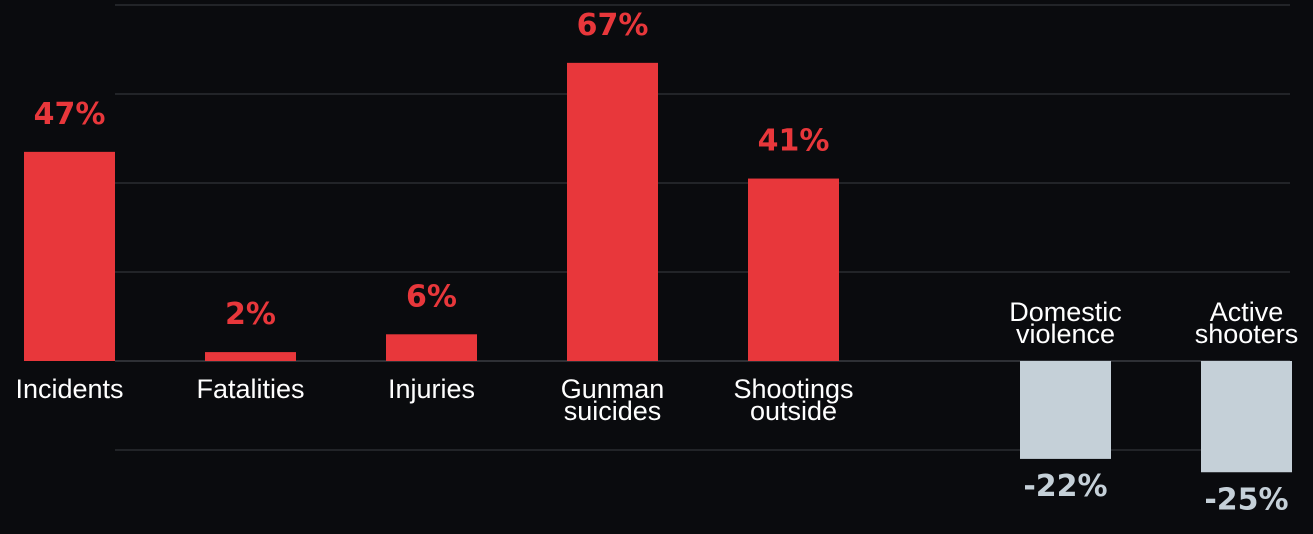 The width and height of the screenshot is (1313, 534). What do you see at coordinates (250, 389) in the screenshot?
I see `category-label: Fatalities` at bounding box center [250, 389].